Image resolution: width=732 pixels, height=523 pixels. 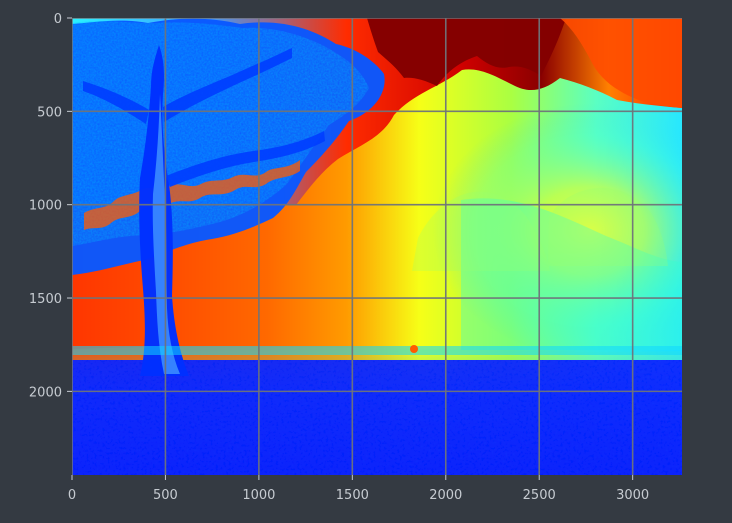 What do you see at coordinates (245, 159) in the screenshot?
I see `heatmap-branch-mid` at bounding box center [245, 159].